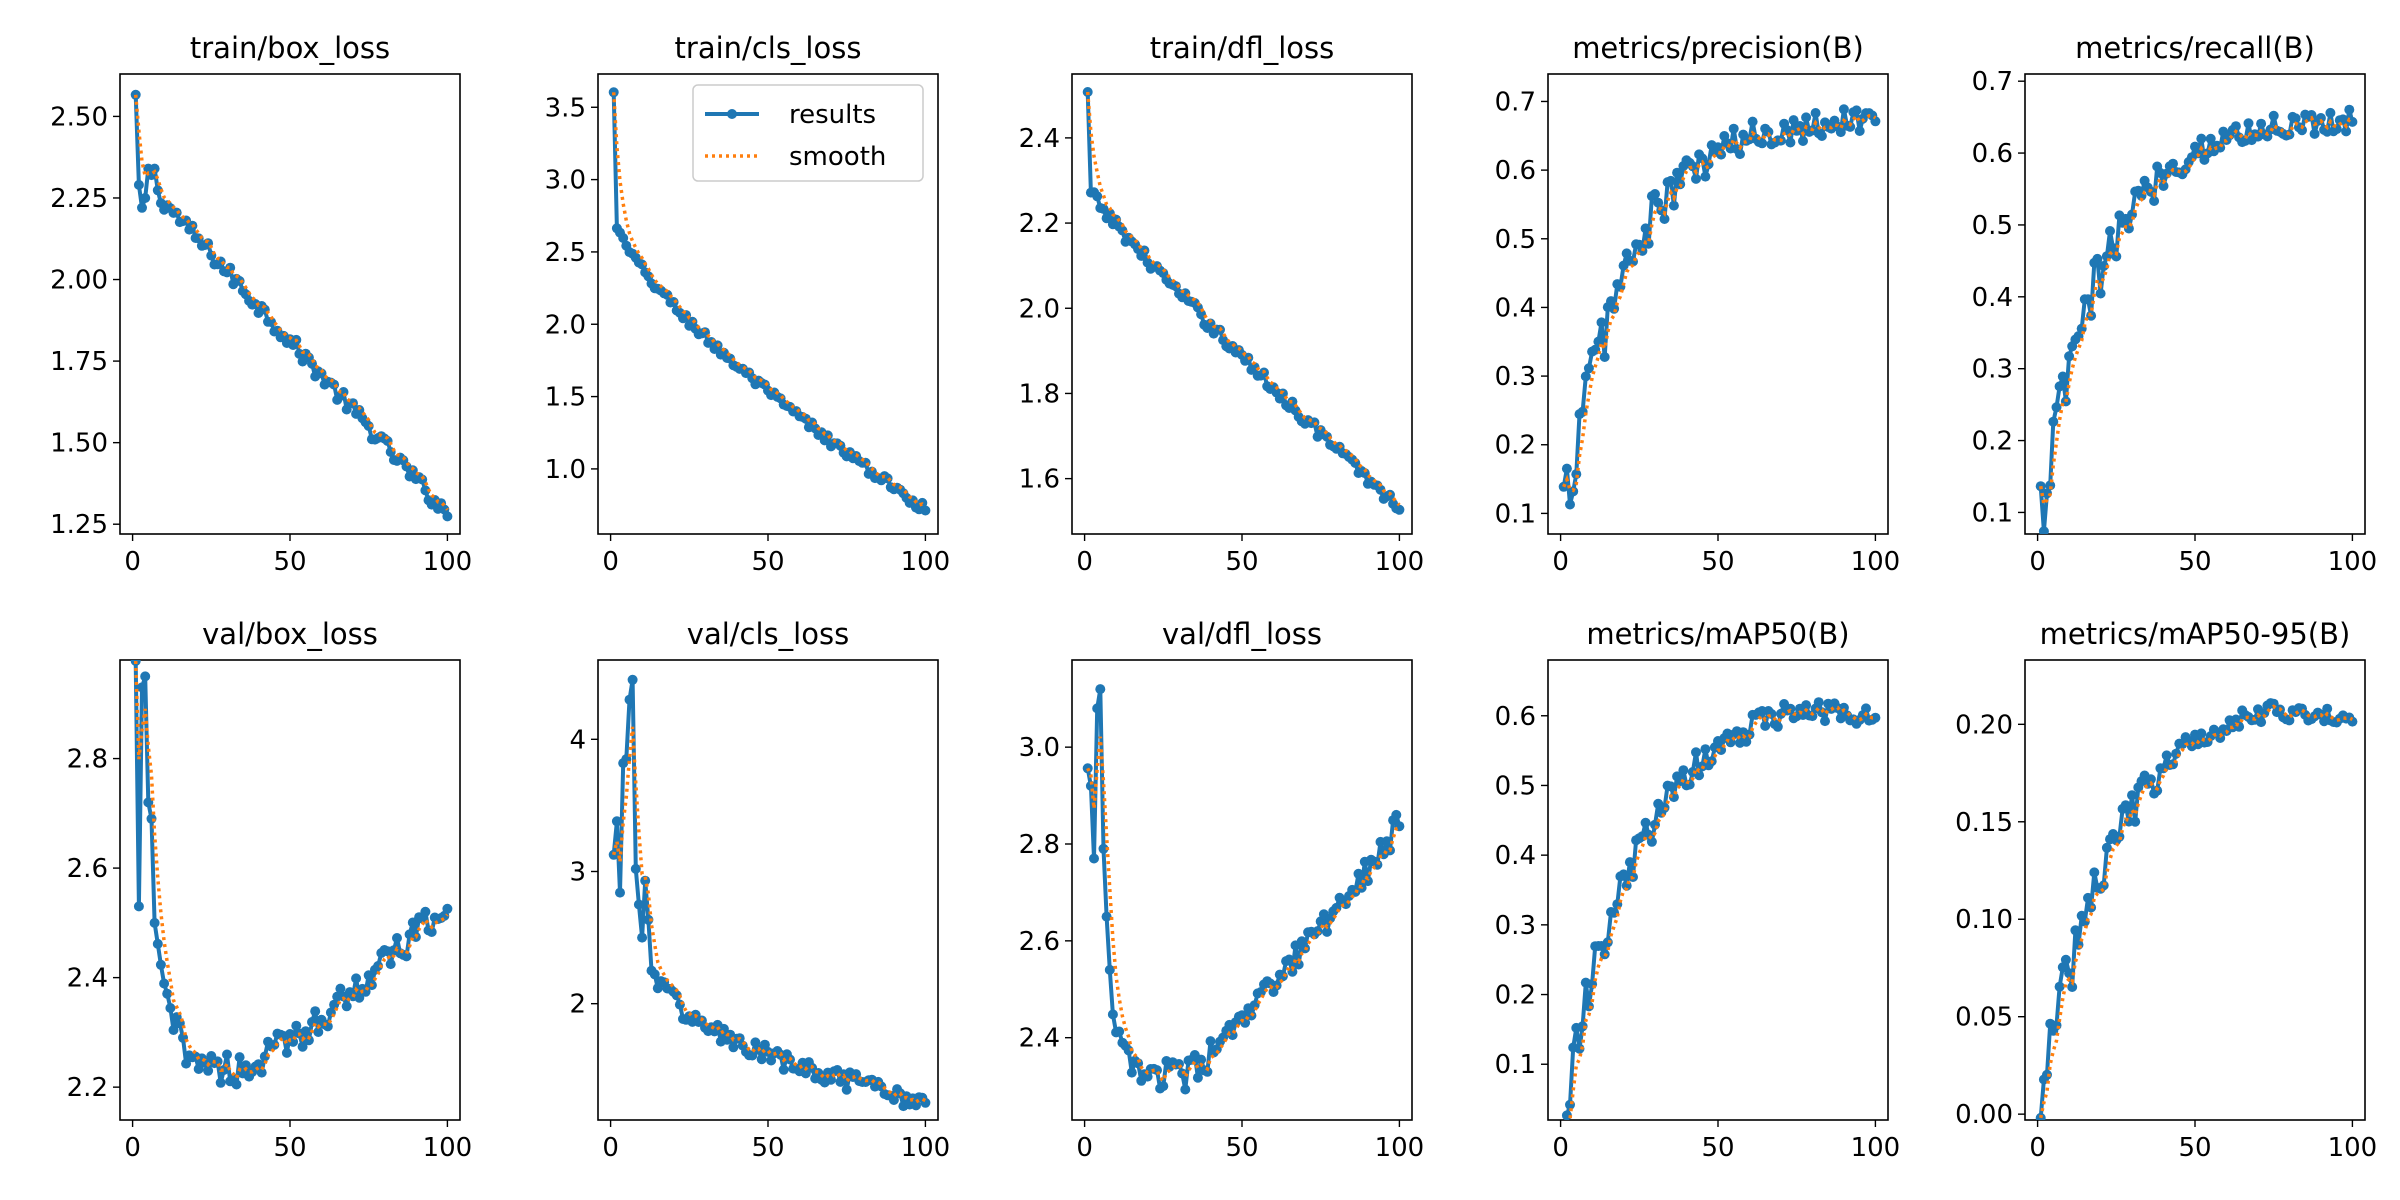 Image resolution: width=2400 pixels, height=1200 pixels. I want to click on y-tick-label: 0.00, so click(1984, 1115).